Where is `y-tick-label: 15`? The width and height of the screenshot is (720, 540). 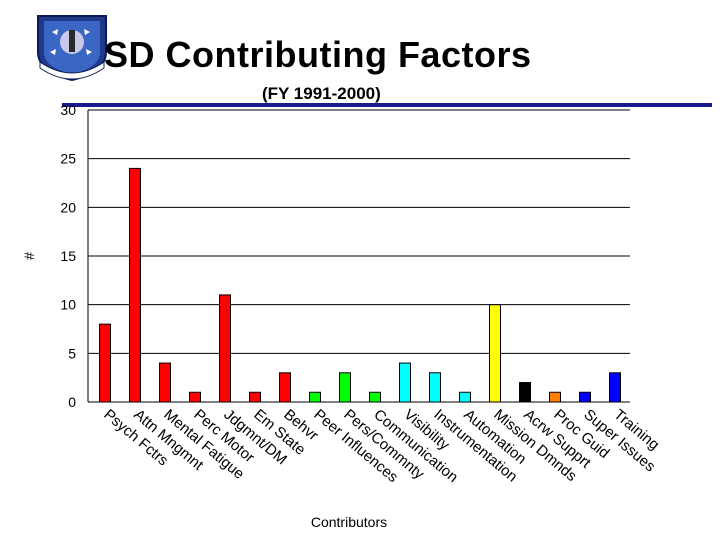
y-tick-label: 15 is located at coordinates (68, 256).